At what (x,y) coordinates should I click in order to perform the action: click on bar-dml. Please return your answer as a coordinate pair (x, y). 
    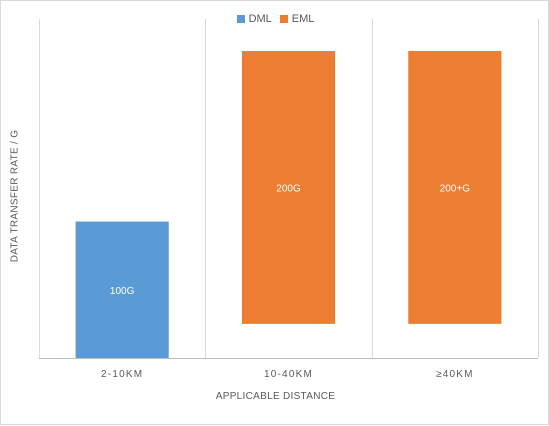
    Looking at the image, I should click on (122, 289).